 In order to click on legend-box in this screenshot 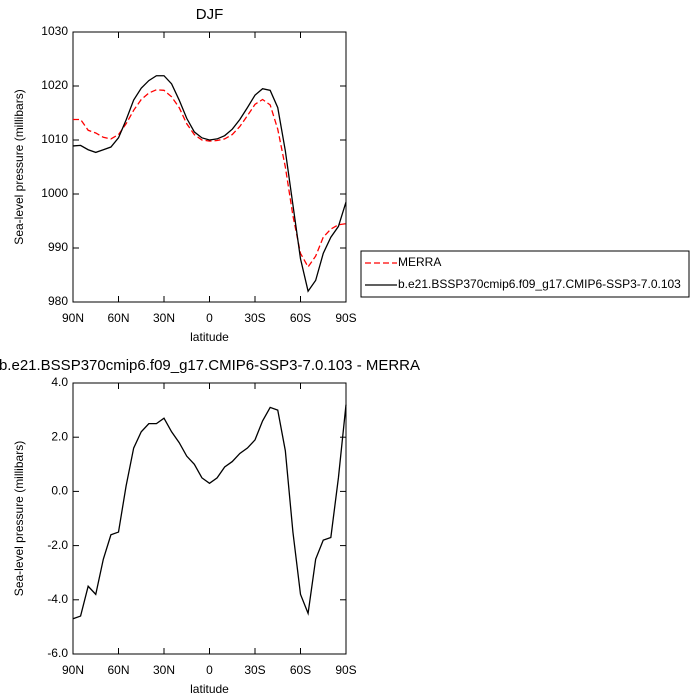, I will do `click(525, 274)`.